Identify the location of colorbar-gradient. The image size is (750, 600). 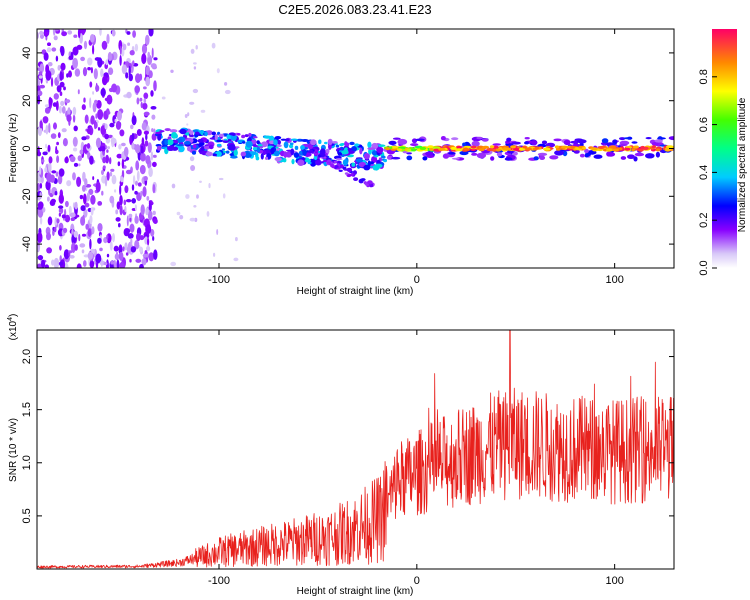
(724, 148).